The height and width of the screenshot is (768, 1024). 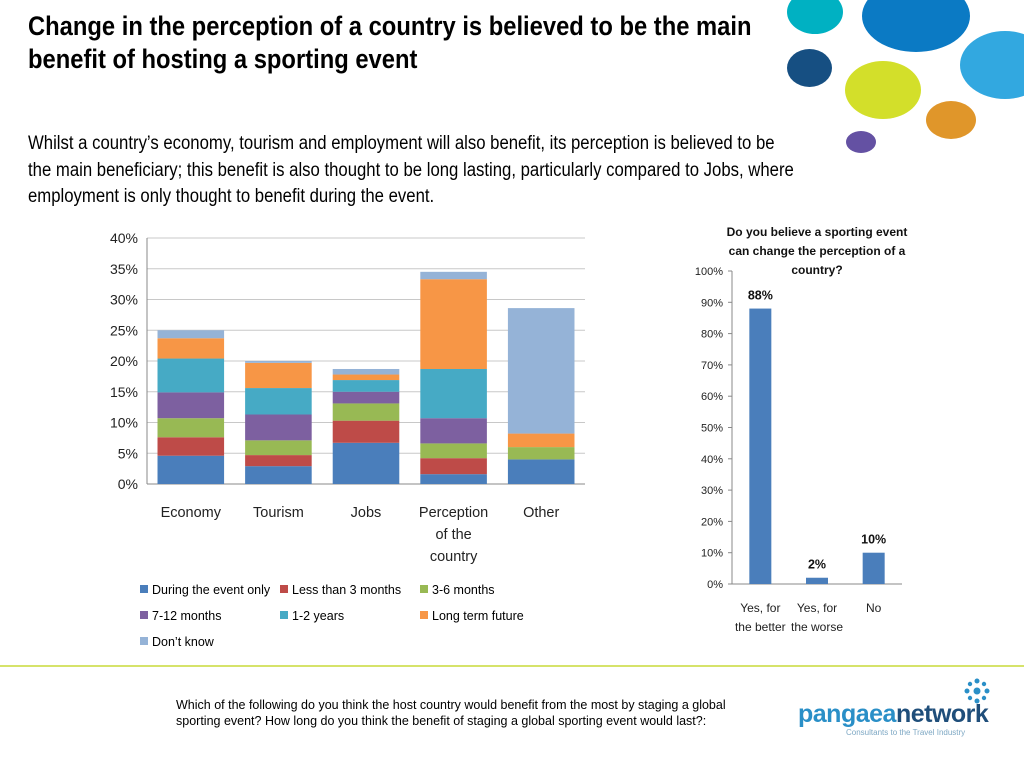 What do you see at coordinates (916, 26) in the screenshot?
I see `decorative-circle-blue` at bounding box center [916, 26].